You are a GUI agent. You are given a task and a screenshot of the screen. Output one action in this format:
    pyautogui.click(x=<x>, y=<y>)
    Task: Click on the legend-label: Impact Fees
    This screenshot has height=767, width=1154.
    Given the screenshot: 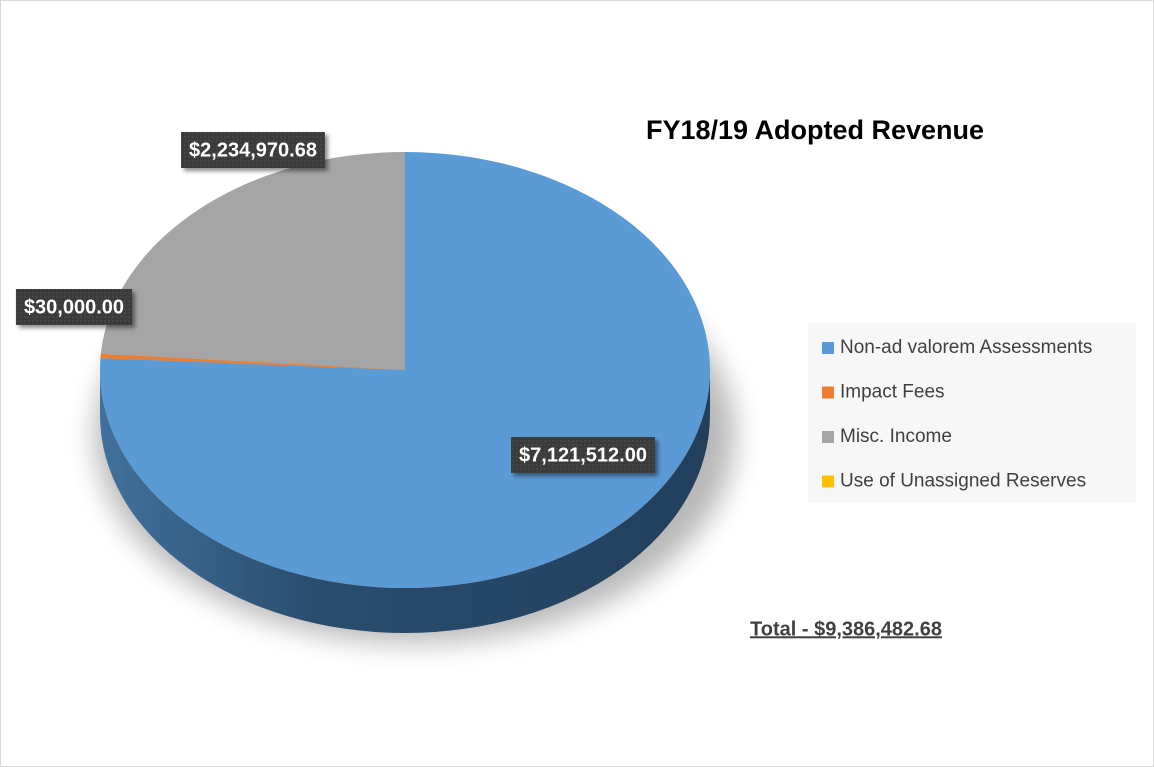 What is the action you would take?
    pyautogui.click(x=892, y=392)
    